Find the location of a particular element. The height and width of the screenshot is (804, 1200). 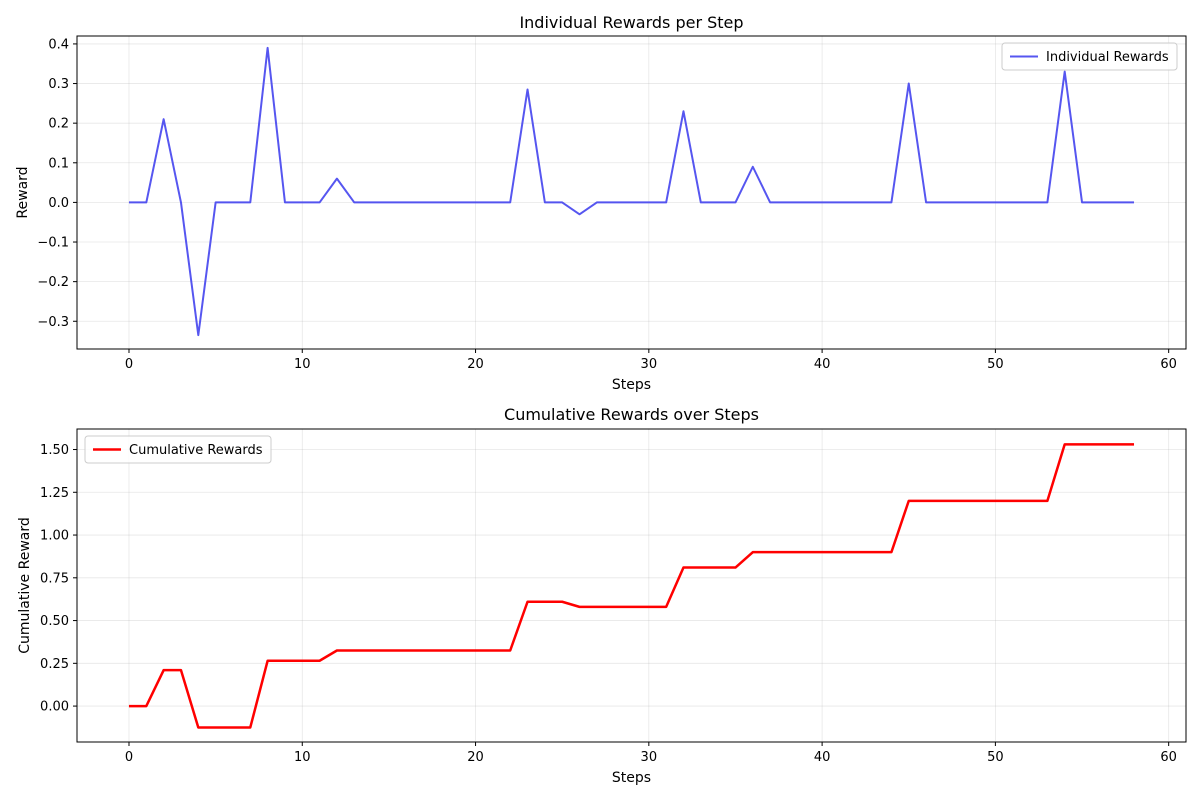

y-tick-label: 0.3 is located at coordinates (58, 84).